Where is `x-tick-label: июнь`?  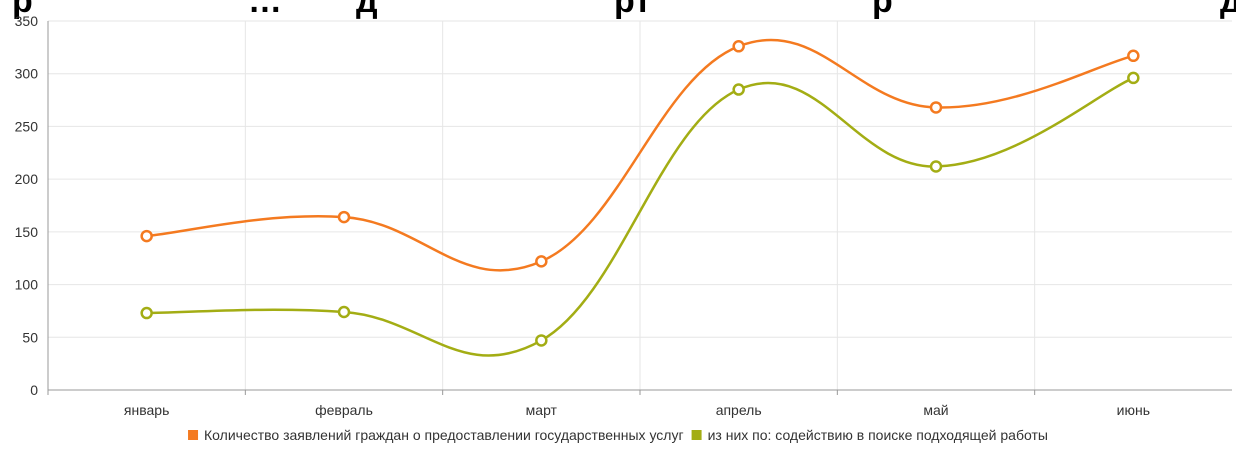
x-tick-label: июнь is located at coordinates (1133, 410).